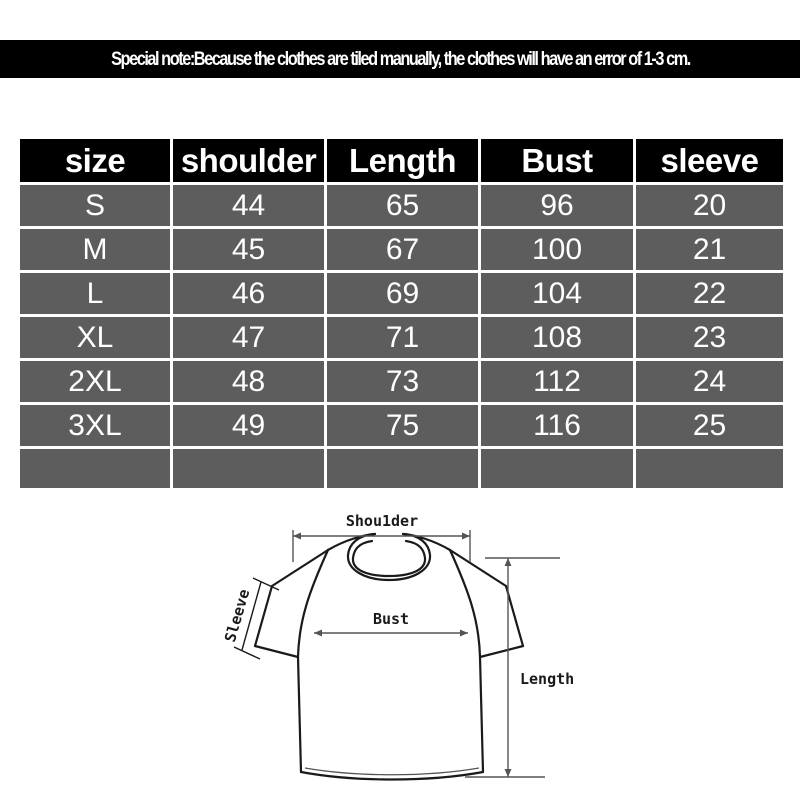 Image resolution: width=800 pixels, height=800 pixels. I want to click on table-row: S 44 65 96 20, so click(401, 205).